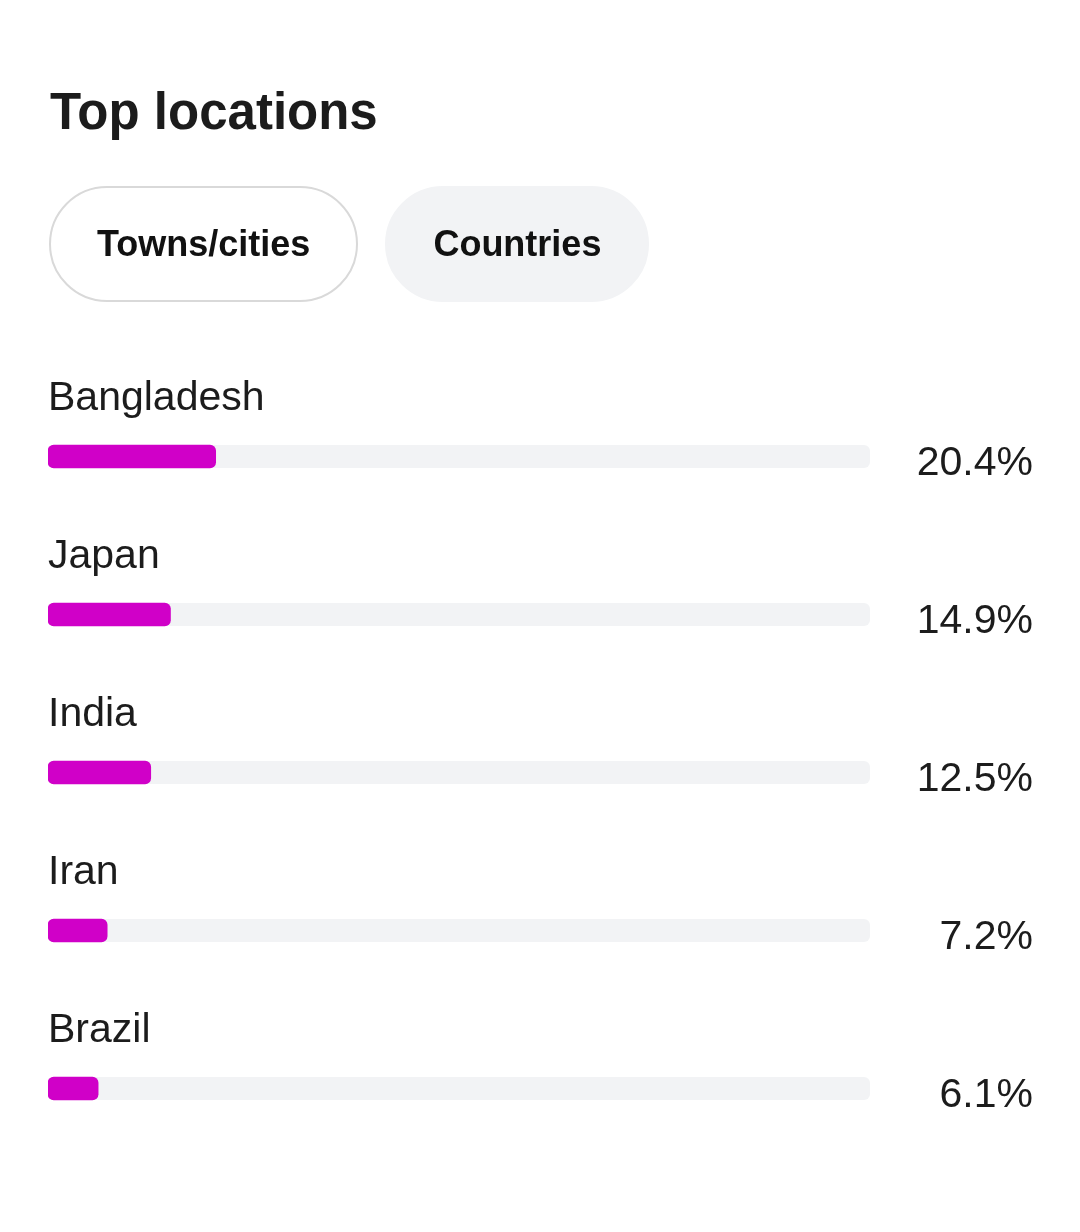  Describe the element at coordinates (83, 870) in the screenshot. I see `y-tick-label: Iran` at that location.